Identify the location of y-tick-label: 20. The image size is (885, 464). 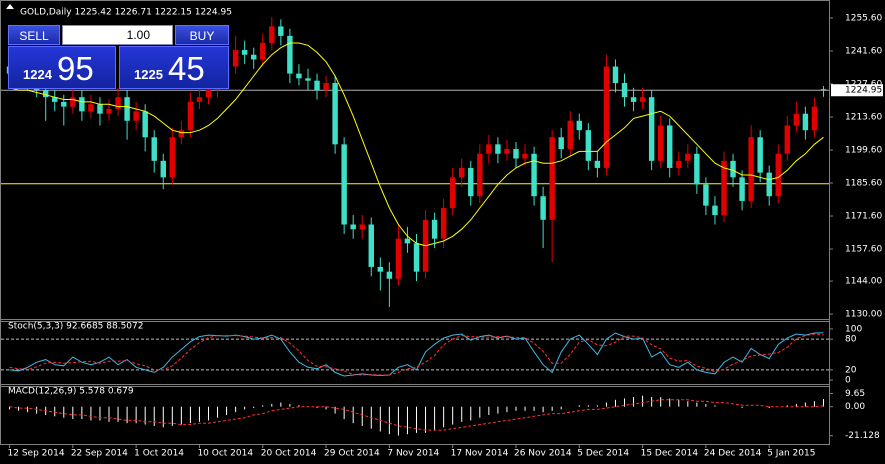
(851, 370).